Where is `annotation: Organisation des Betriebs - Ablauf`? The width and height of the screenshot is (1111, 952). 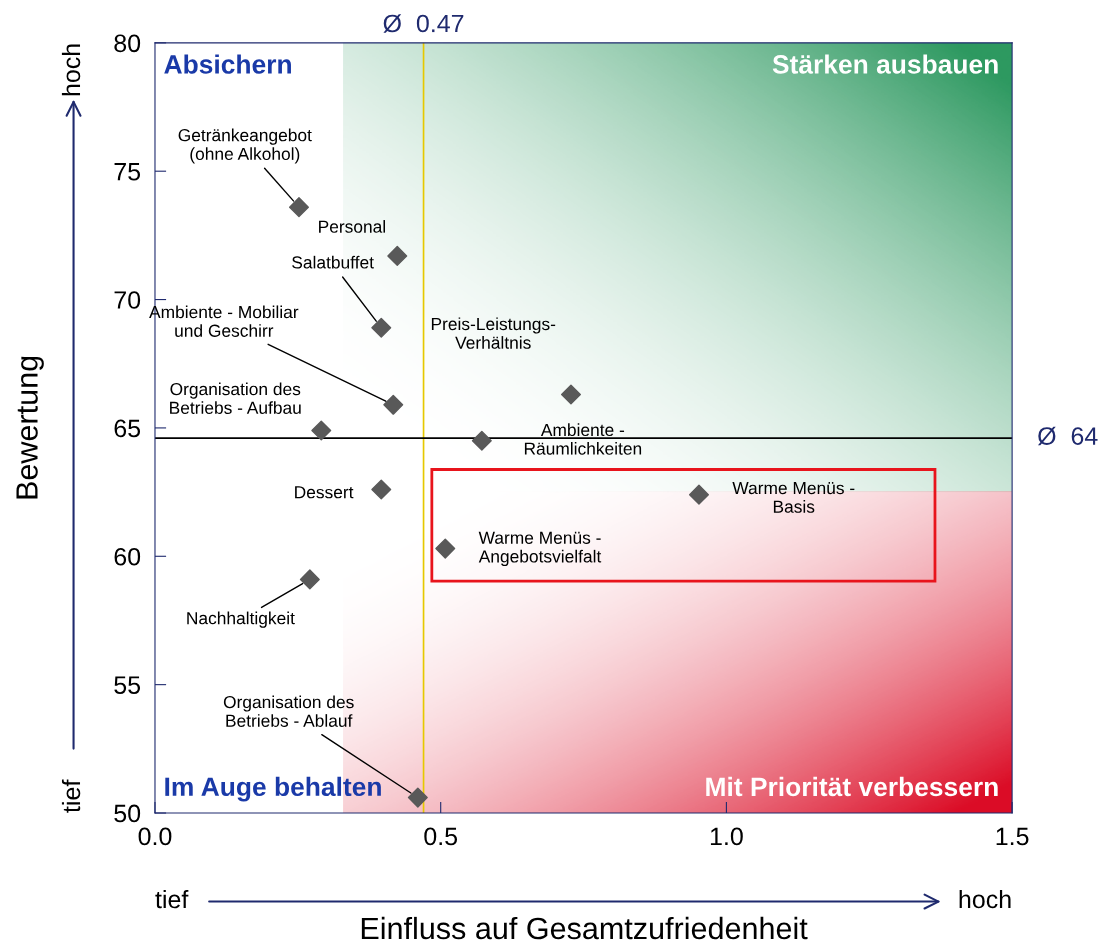 annotation: Organisation des Betriebs - Ablauf is located at coordinates (288, 711).